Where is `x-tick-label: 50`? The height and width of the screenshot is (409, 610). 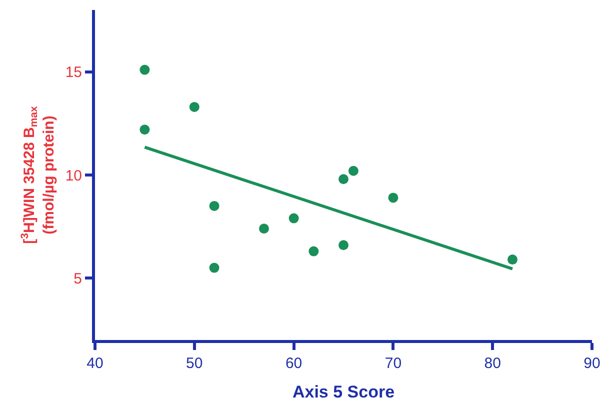 x-tick-label: 50 is located at coordinates (194, 363).